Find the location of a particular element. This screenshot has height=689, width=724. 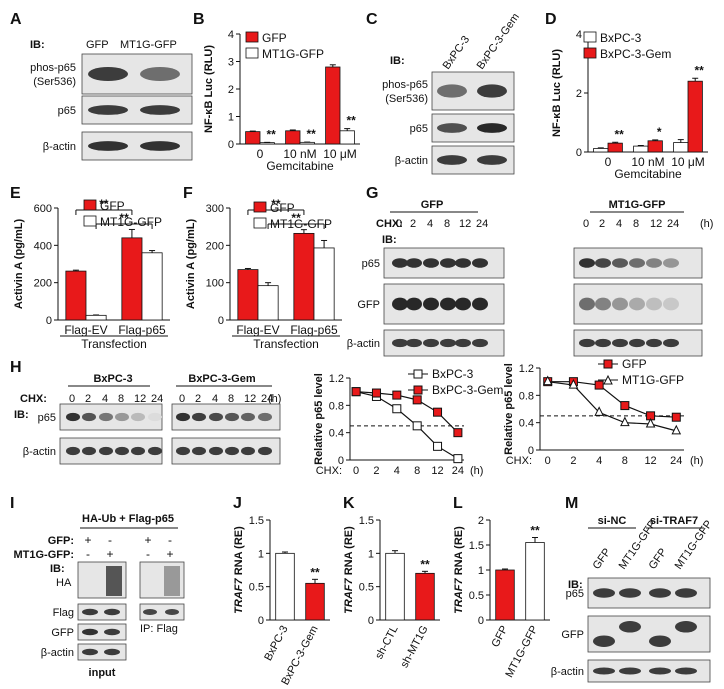

y-axis-label-gene: TRAF7 is located at coordinates (349, 595).